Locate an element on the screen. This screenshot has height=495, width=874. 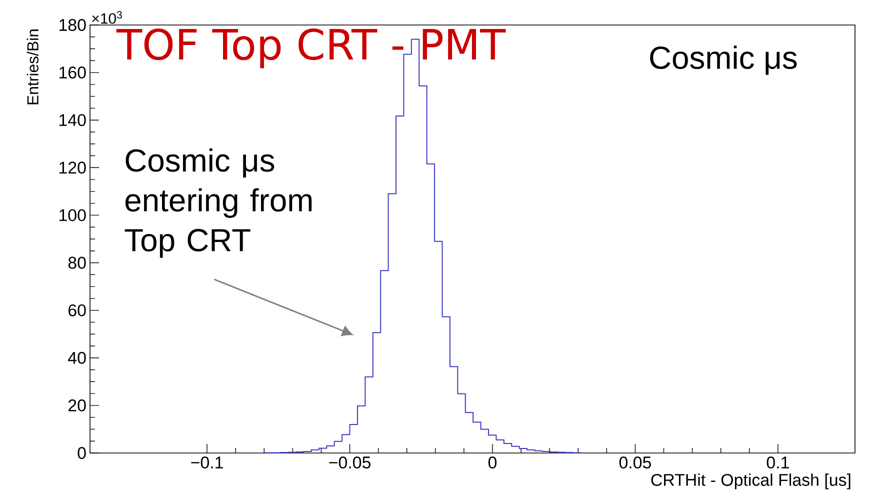
y-axis-title: Entries/Bin is located at coordinates (32, 67).